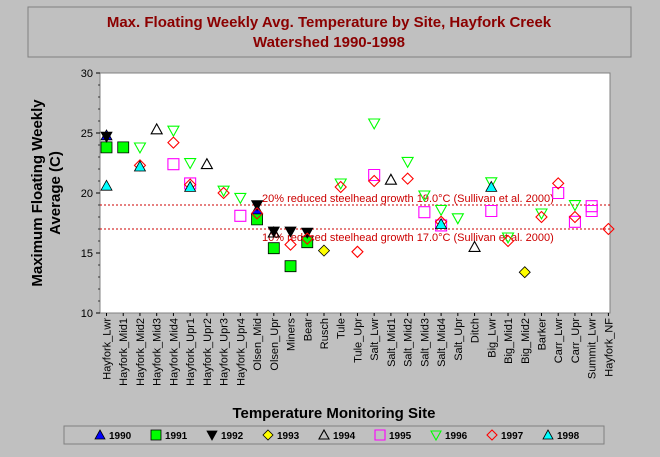 This screenshot has width=660, height=457. I want to click on x-tick-label: Salt_Mid2, so click(409, 342).